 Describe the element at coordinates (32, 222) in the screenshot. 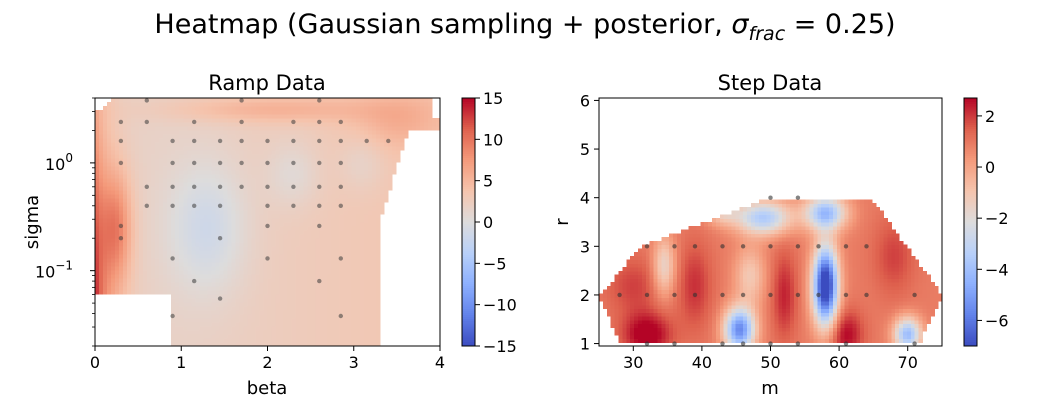

I see `ramp-y-label: sigma` at that location.